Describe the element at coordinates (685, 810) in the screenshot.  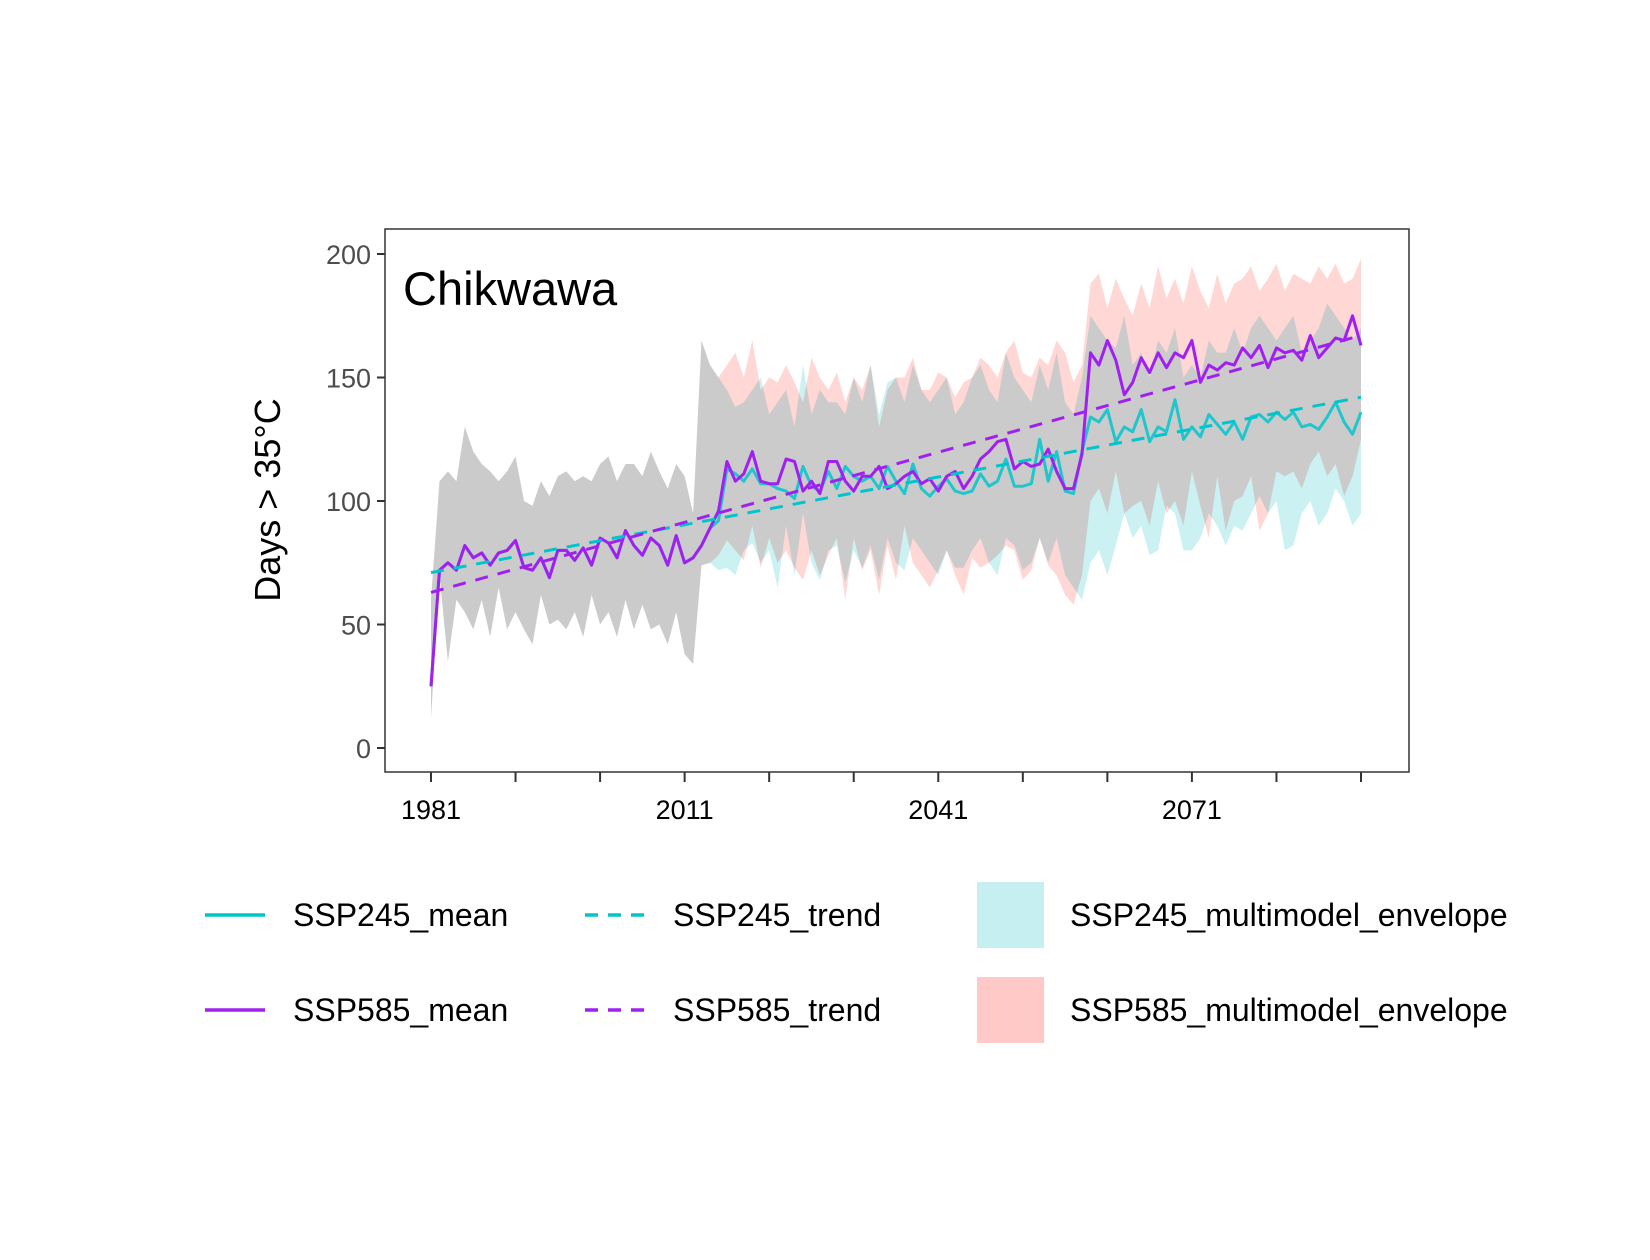
I see `x-tick-label: 2011` at that location.